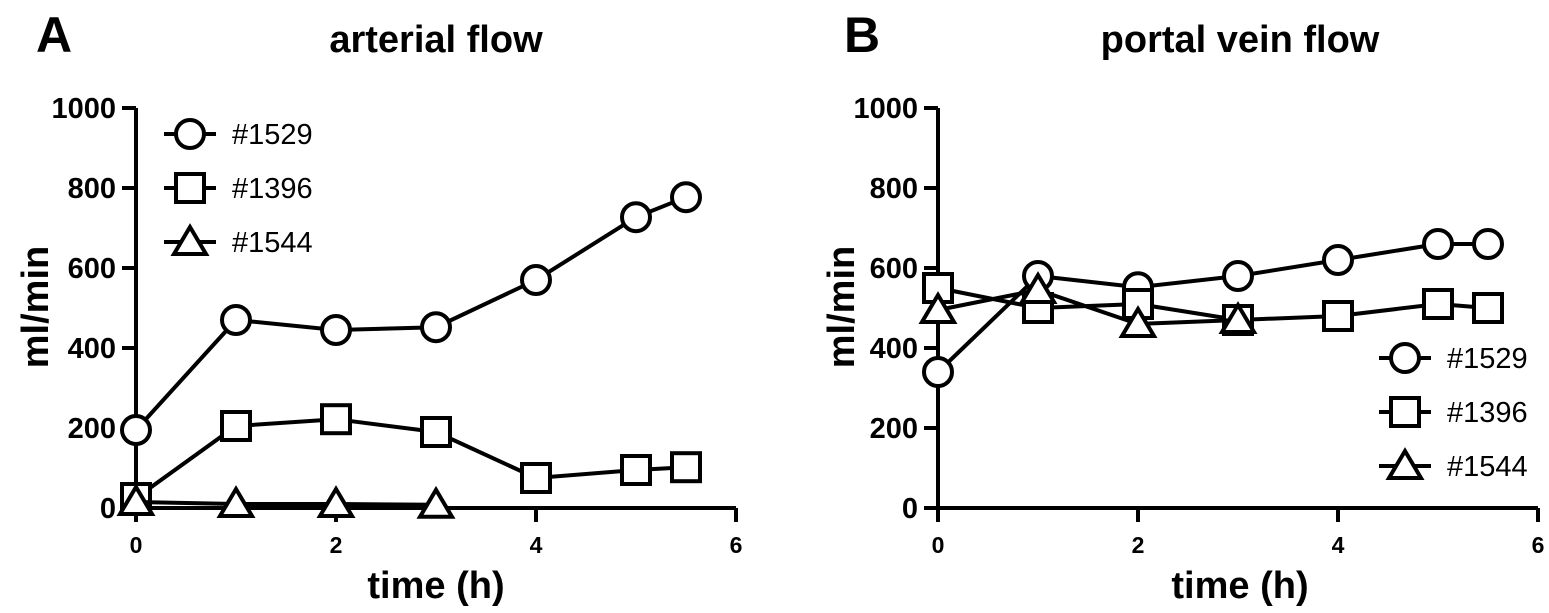  I want to click on panel-b-y-tick-label: 800, so click(894, 189).